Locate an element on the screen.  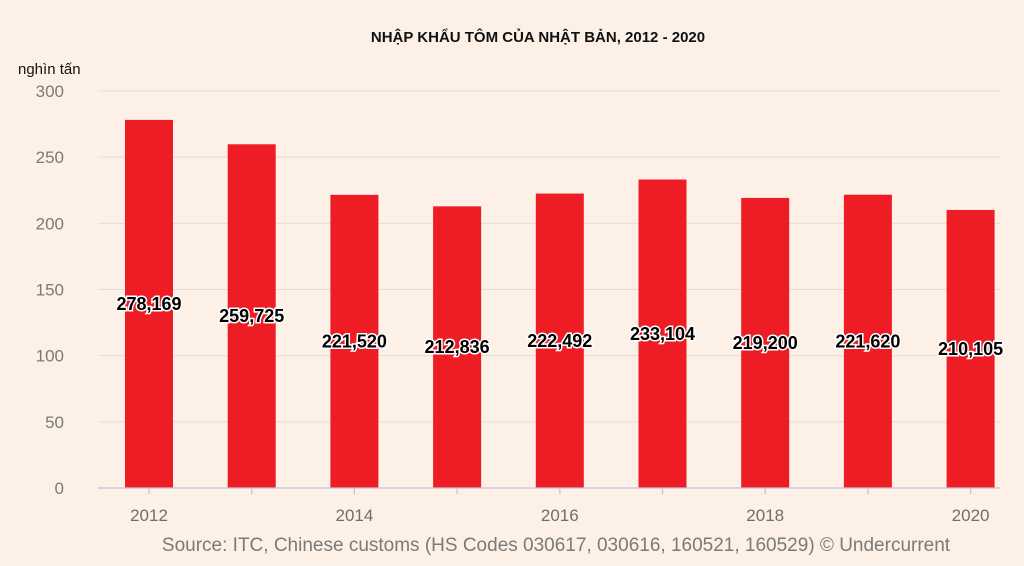
y-tick-label: 0 is located at coordinates (59, 488).